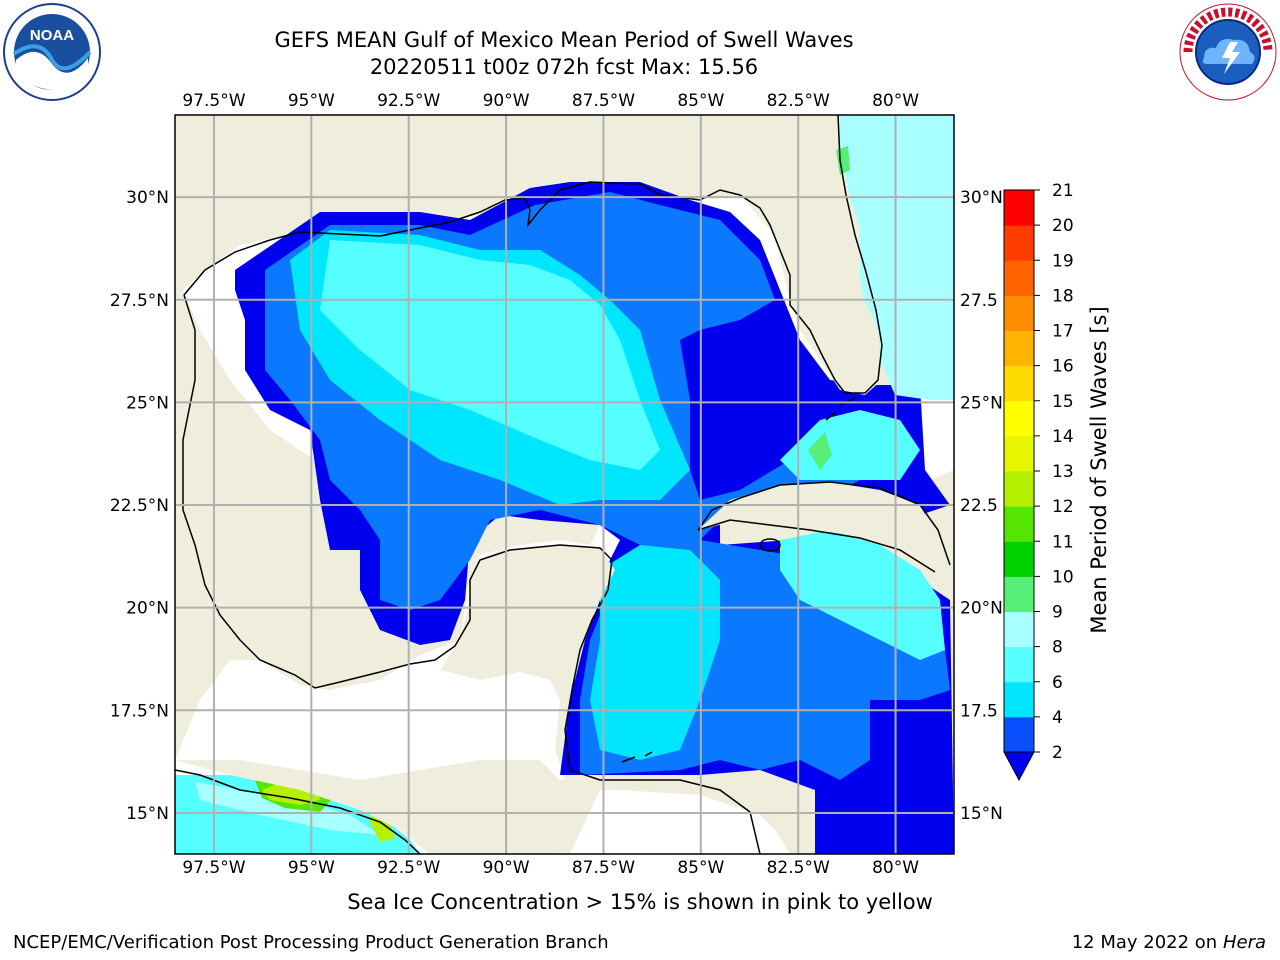 The width and height of the screenshot is (1280, 960). What do you see at coordinates (1063, 261) in the screenshot?
I see `colorbar-tick-label-14: 19` at bounding box center [1063, 261].